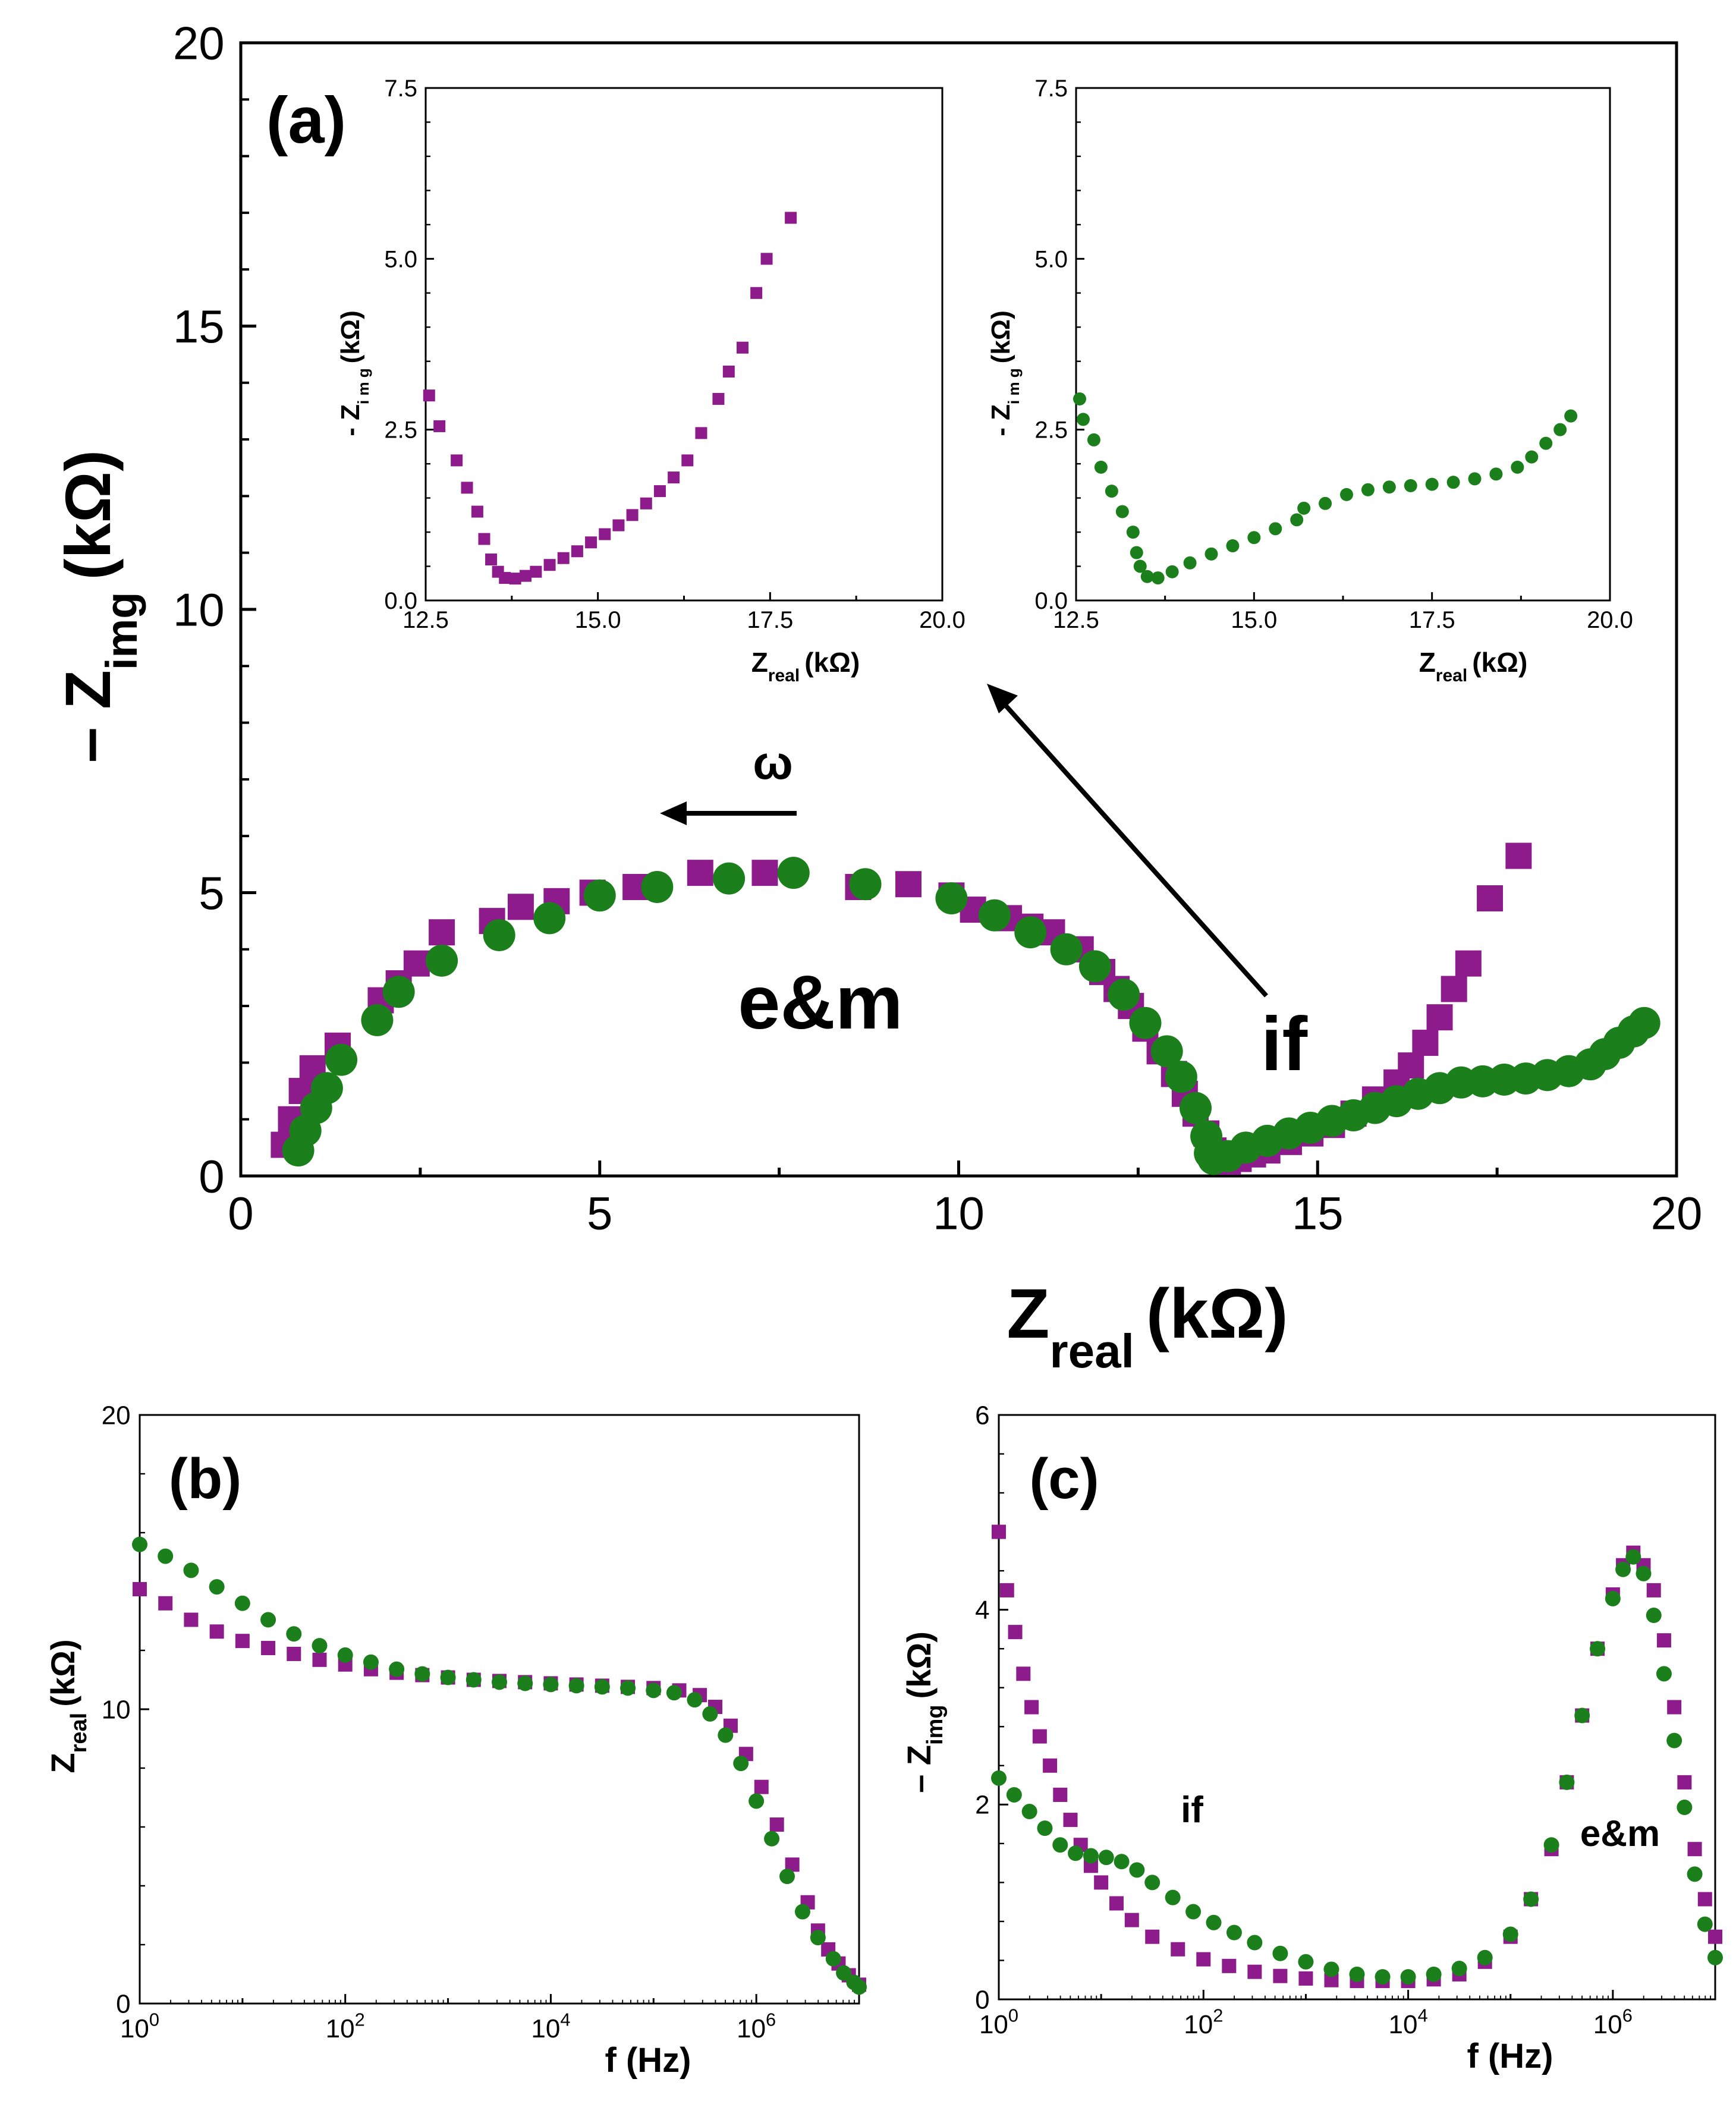 Image resolution: width=1736 pixels, height=2104 pixels. Describe the element at coordinates (121, 631) in the screenshot. I see `y-label-sub: img` at that location.